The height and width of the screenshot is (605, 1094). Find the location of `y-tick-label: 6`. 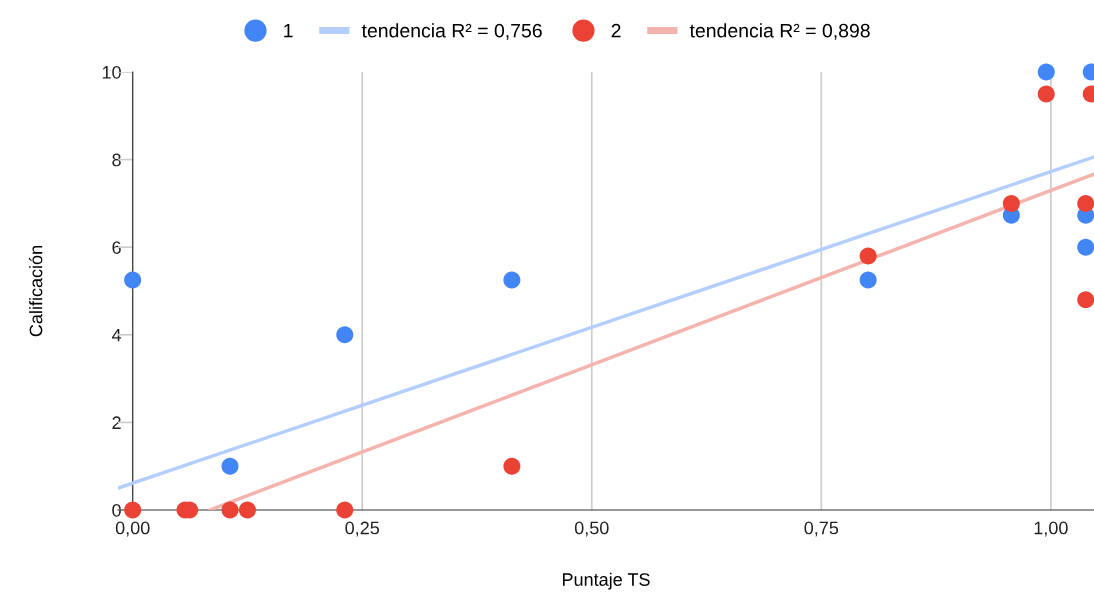

y-tick-label: 6 is located at coordinates (116, 247).